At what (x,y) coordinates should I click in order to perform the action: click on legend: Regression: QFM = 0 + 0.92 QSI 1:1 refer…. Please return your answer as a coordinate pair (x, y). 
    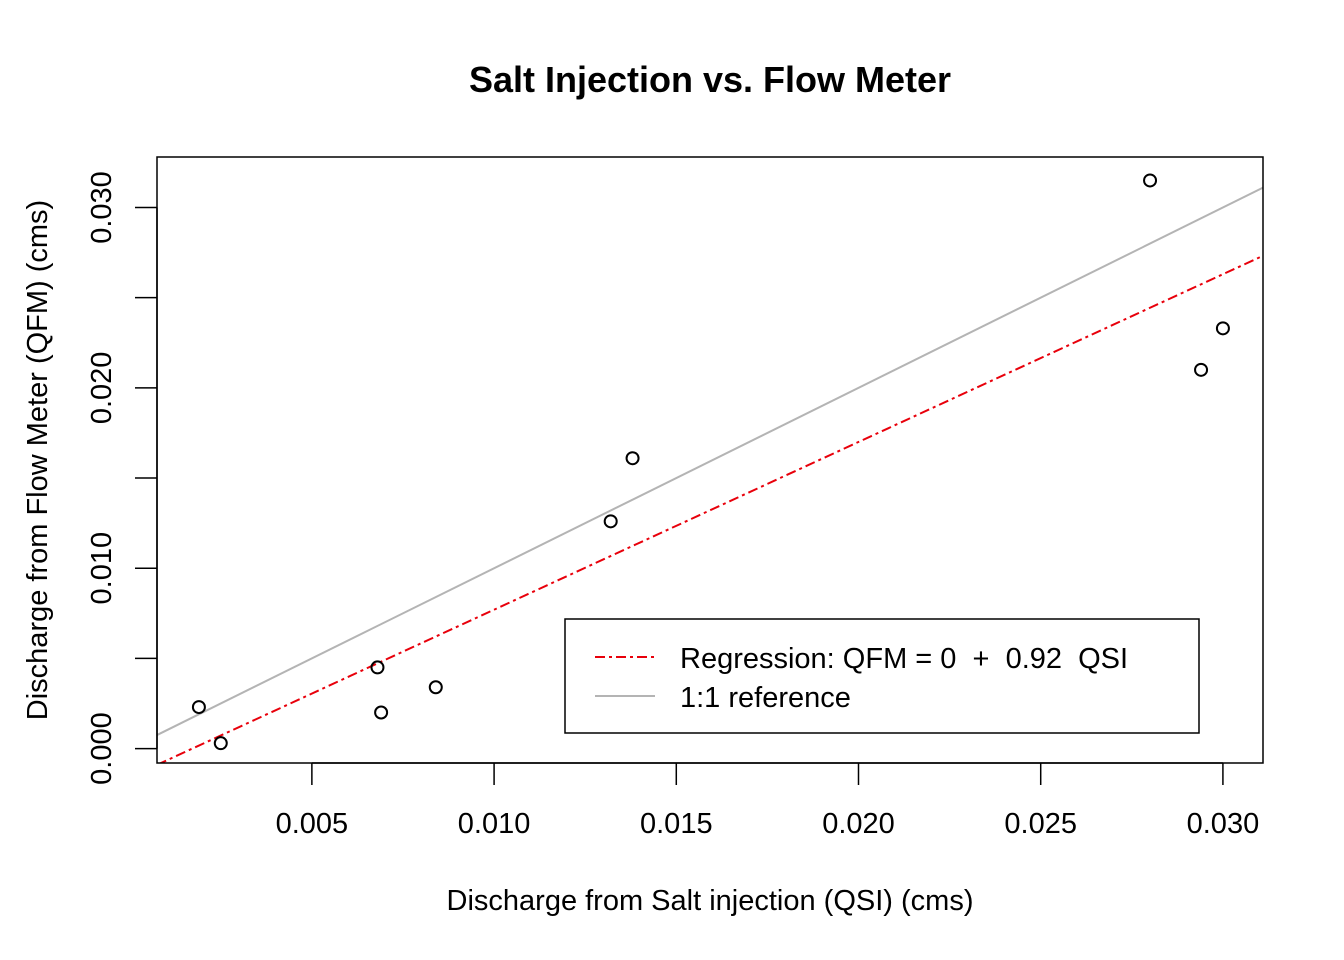
    Looking at the image, I should click on (882, 676).